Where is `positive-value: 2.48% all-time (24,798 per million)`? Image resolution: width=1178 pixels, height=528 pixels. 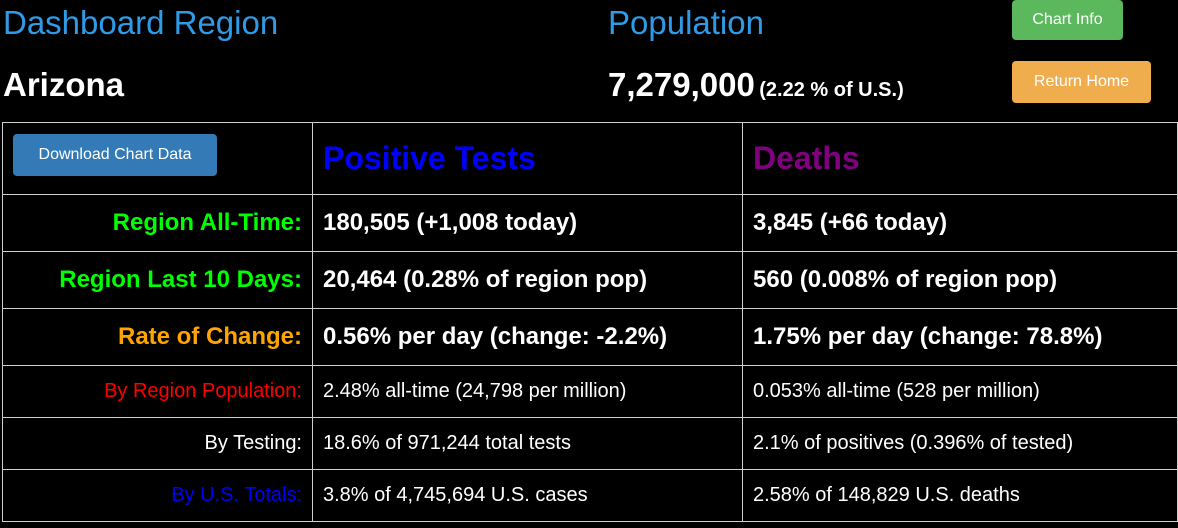 positive-value: 2.48% all-time (24,798 per million) is located at coordinates (527, 391).